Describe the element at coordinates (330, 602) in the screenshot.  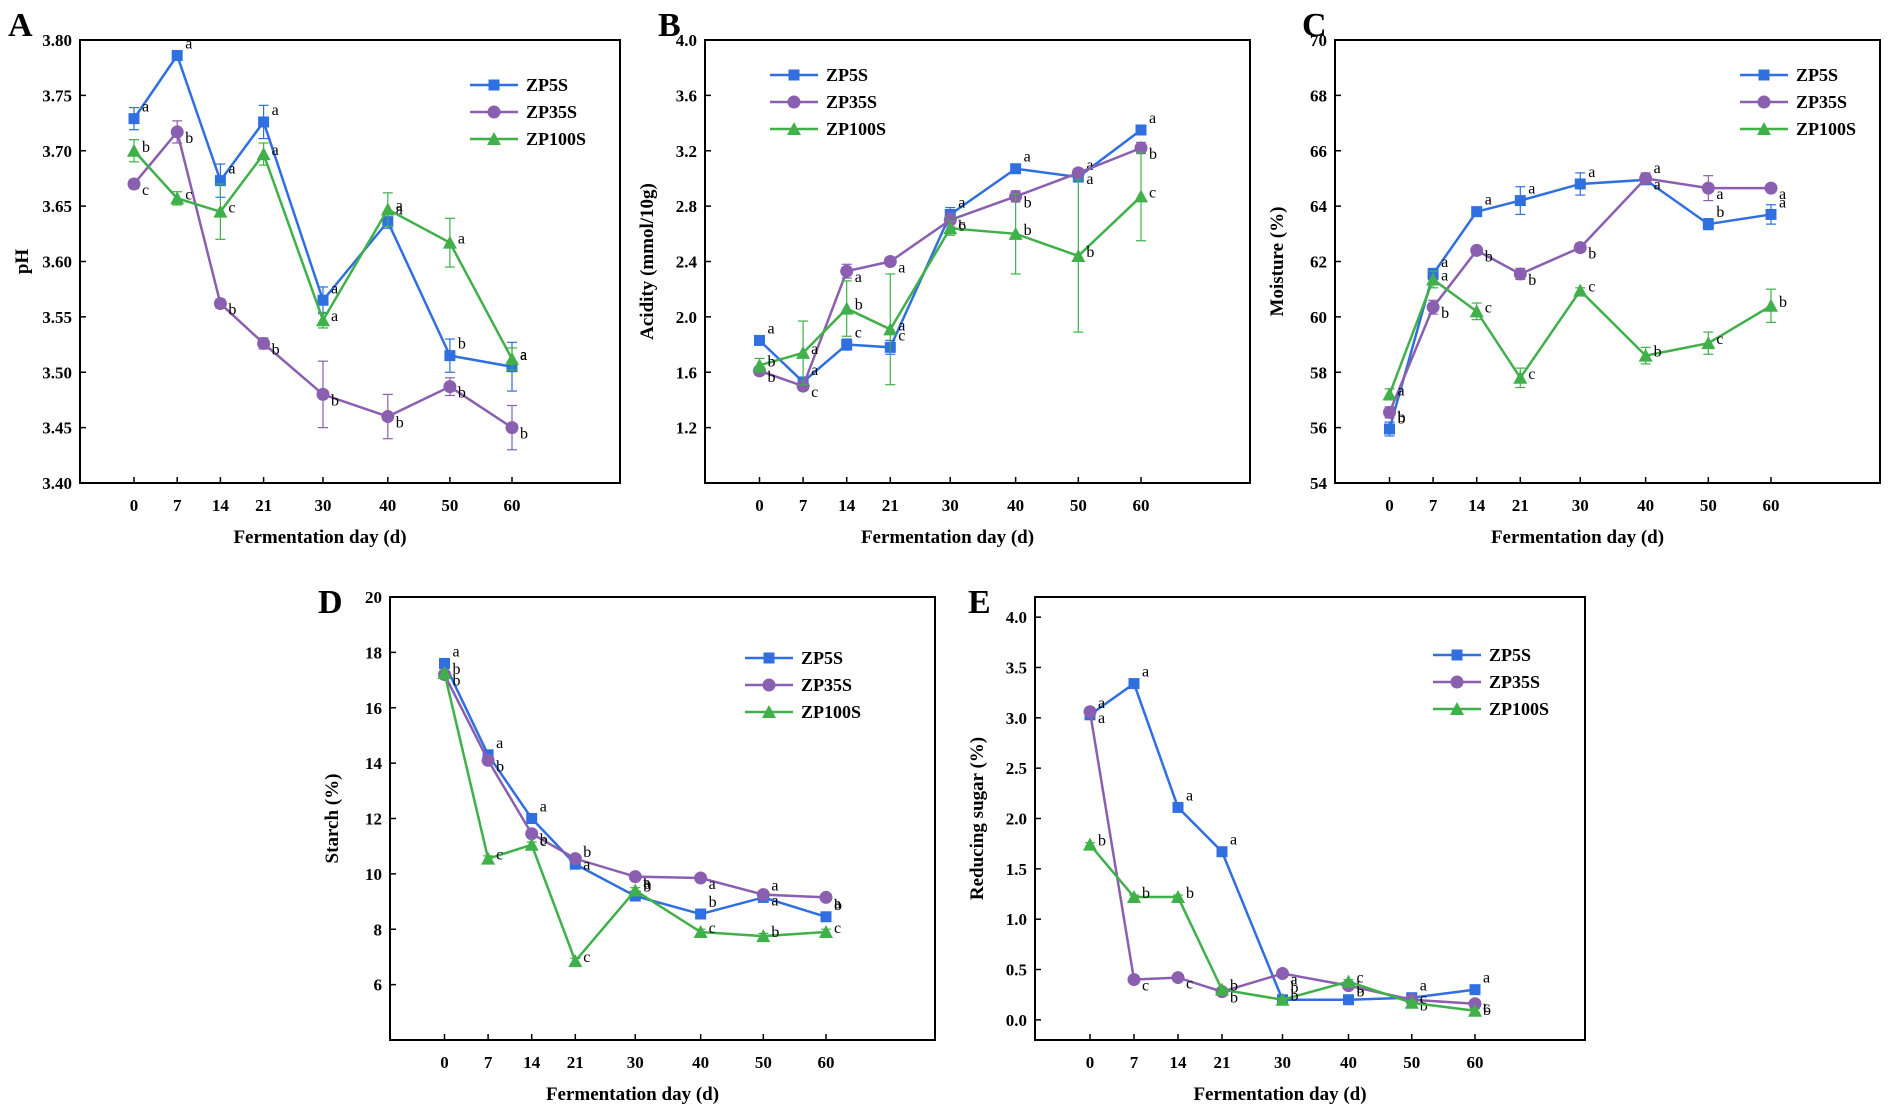
I see `panel-letter: D` at that location.